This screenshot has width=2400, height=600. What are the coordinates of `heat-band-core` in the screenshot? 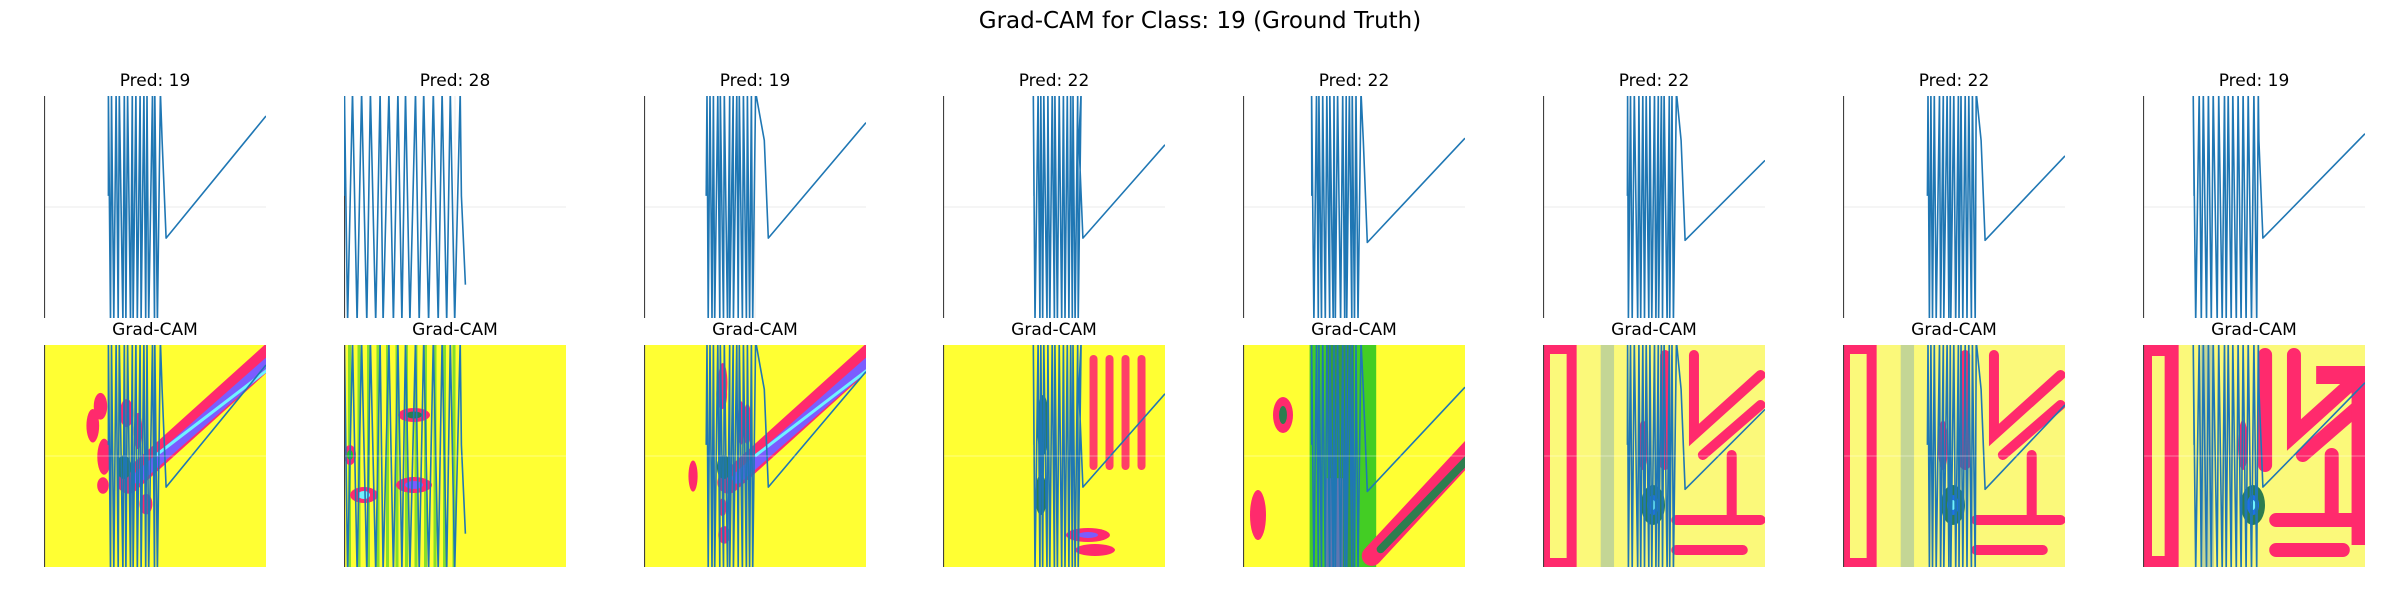 It's located at (1420, 505).